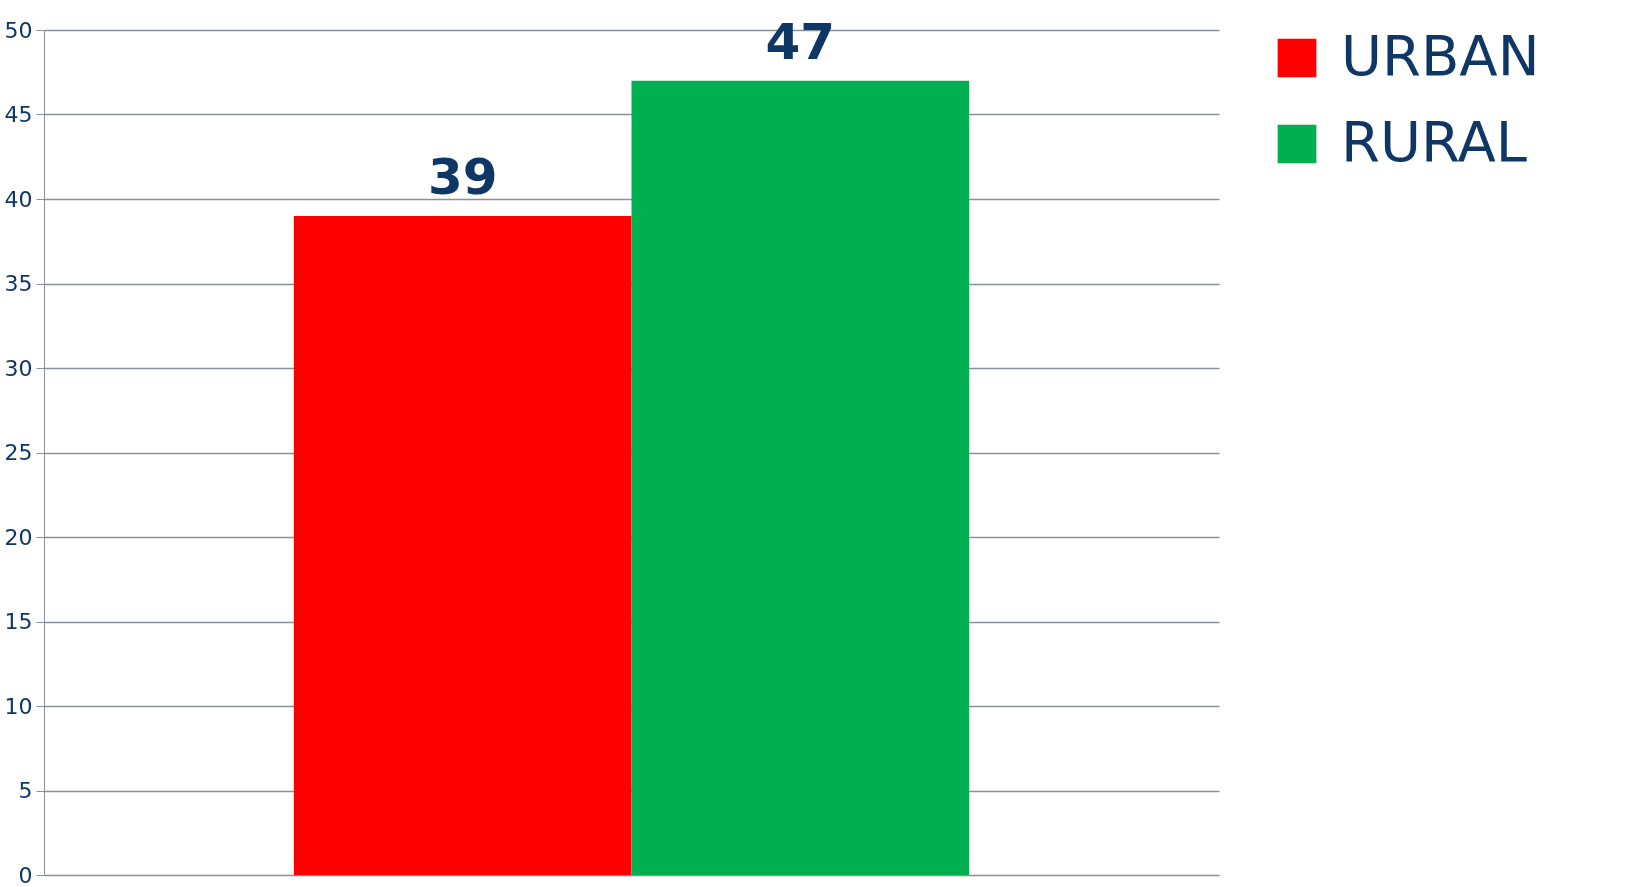 This screenshot has width=1637, height=887. What do you see at coordinates (18, 368) in the screenshot?
I see `y-tick-label: 30` at bounding box center [18, 368].